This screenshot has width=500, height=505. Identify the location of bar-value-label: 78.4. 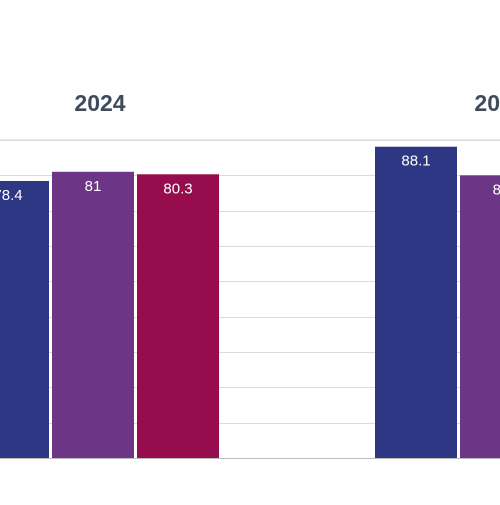
(11, 195).